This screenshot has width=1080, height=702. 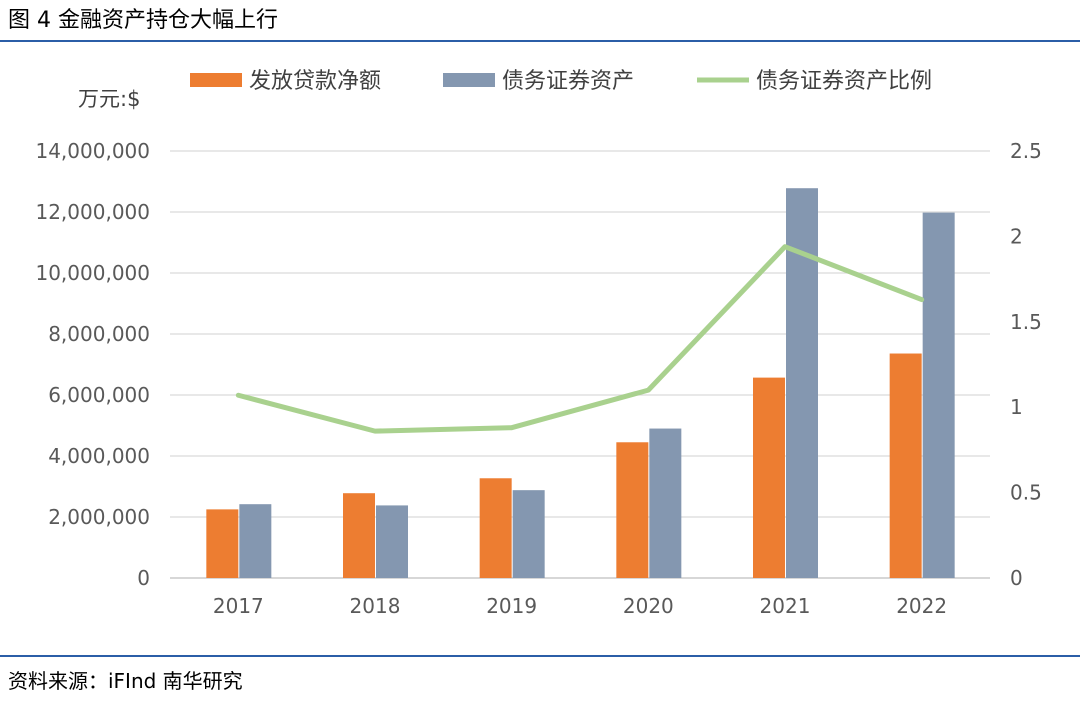 What do you see at coordinates (568, 81) in the screenshot?
I see `legend-label: 债务证券资产` at bounding box center [568, 81].